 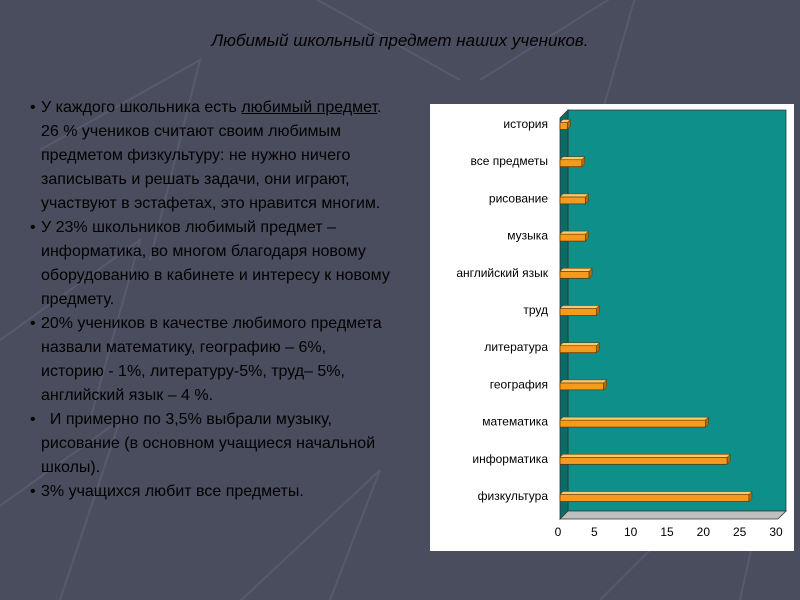 What do you see at coordinates (513, 496) in the screenshot?
I see `category-label: физкультура` at bounding box center [513, 496].